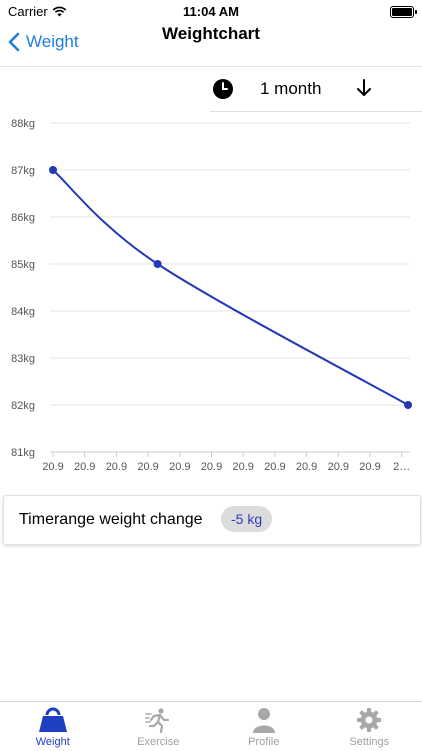  Describe the element at coordinates (369, 720) in the screenshot. I see `gear-icon` at that location.